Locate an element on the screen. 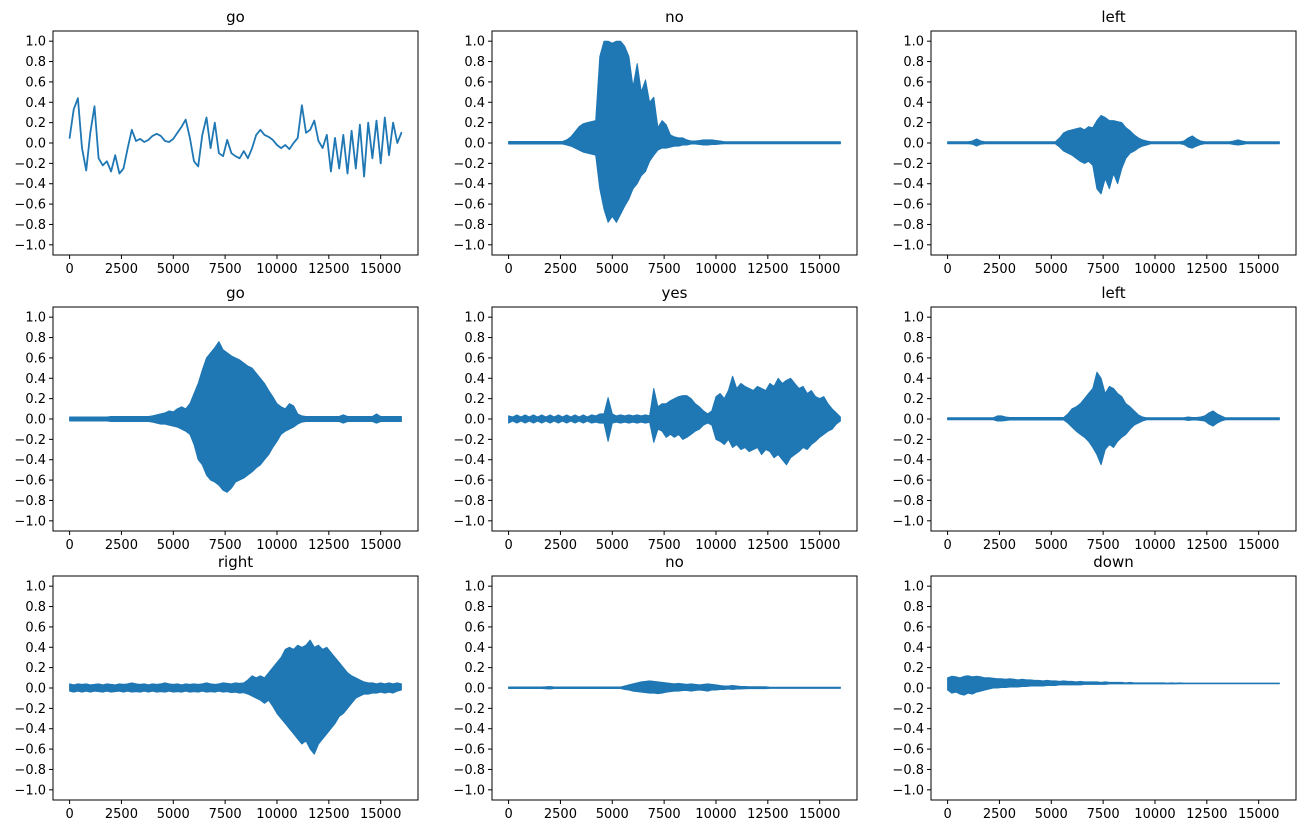  subplot-title: left is located at coordinates (1113, 17).